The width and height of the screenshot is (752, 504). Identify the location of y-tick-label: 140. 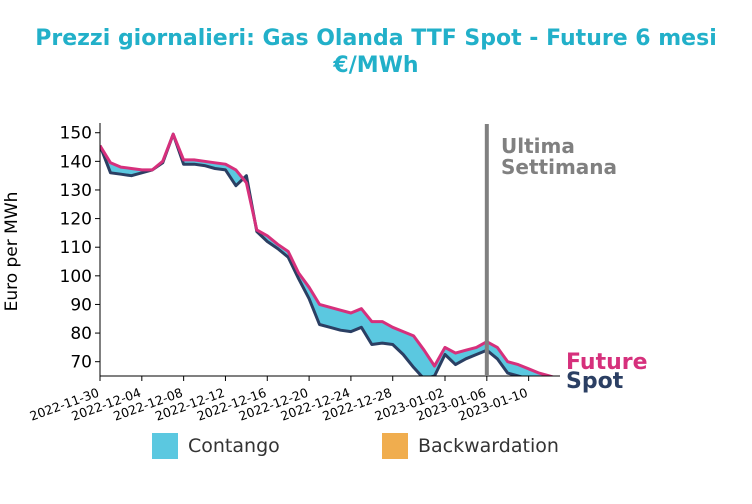
(76, 162).